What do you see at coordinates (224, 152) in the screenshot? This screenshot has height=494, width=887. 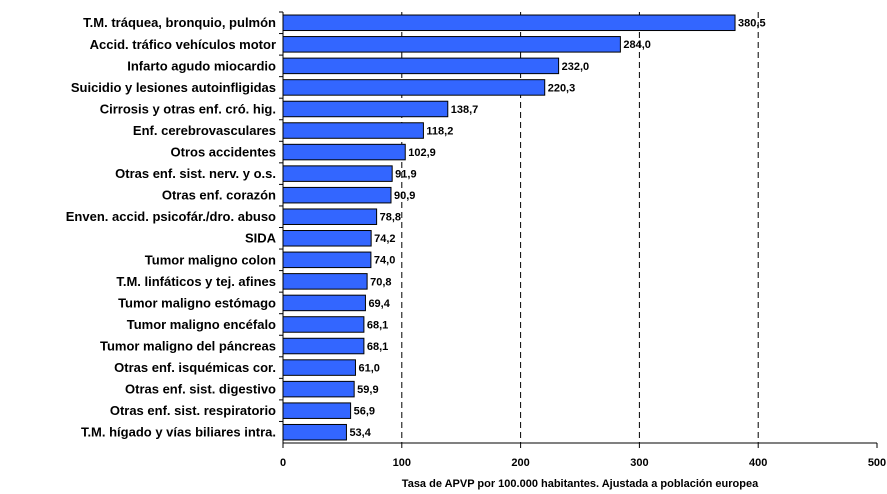 I see `y-tick-label: Otros accidentes` at bounding box center [224, 152].